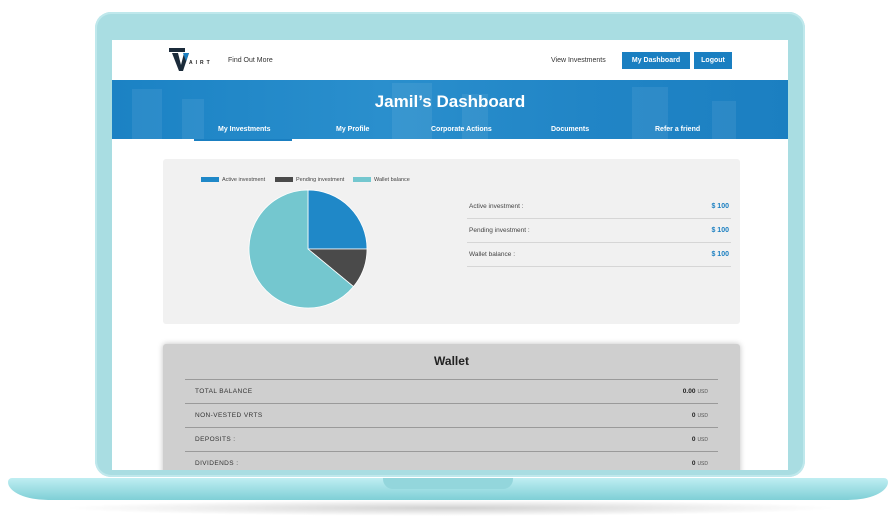  What do you see at coordinates (599, 255) in the screenshot?
I see `summary-row-wallet: Wallet balance : $ 100` at bounding box center [599, 255].